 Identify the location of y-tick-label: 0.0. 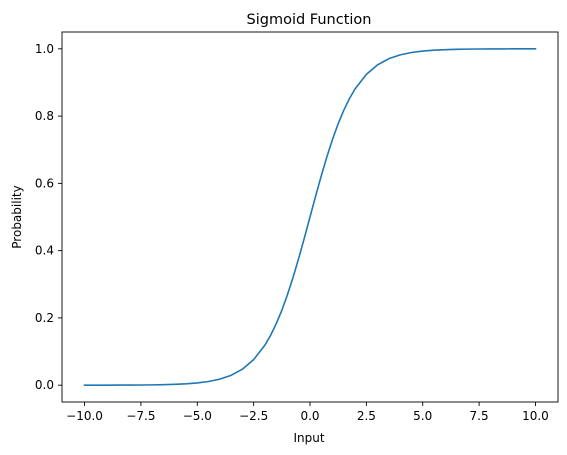
(44, 385).